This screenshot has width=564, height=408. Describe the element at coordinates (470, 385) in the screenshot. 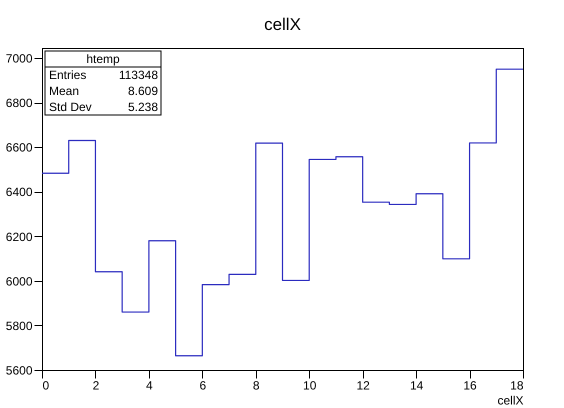

I see `x-tick-label: 16` at that location.